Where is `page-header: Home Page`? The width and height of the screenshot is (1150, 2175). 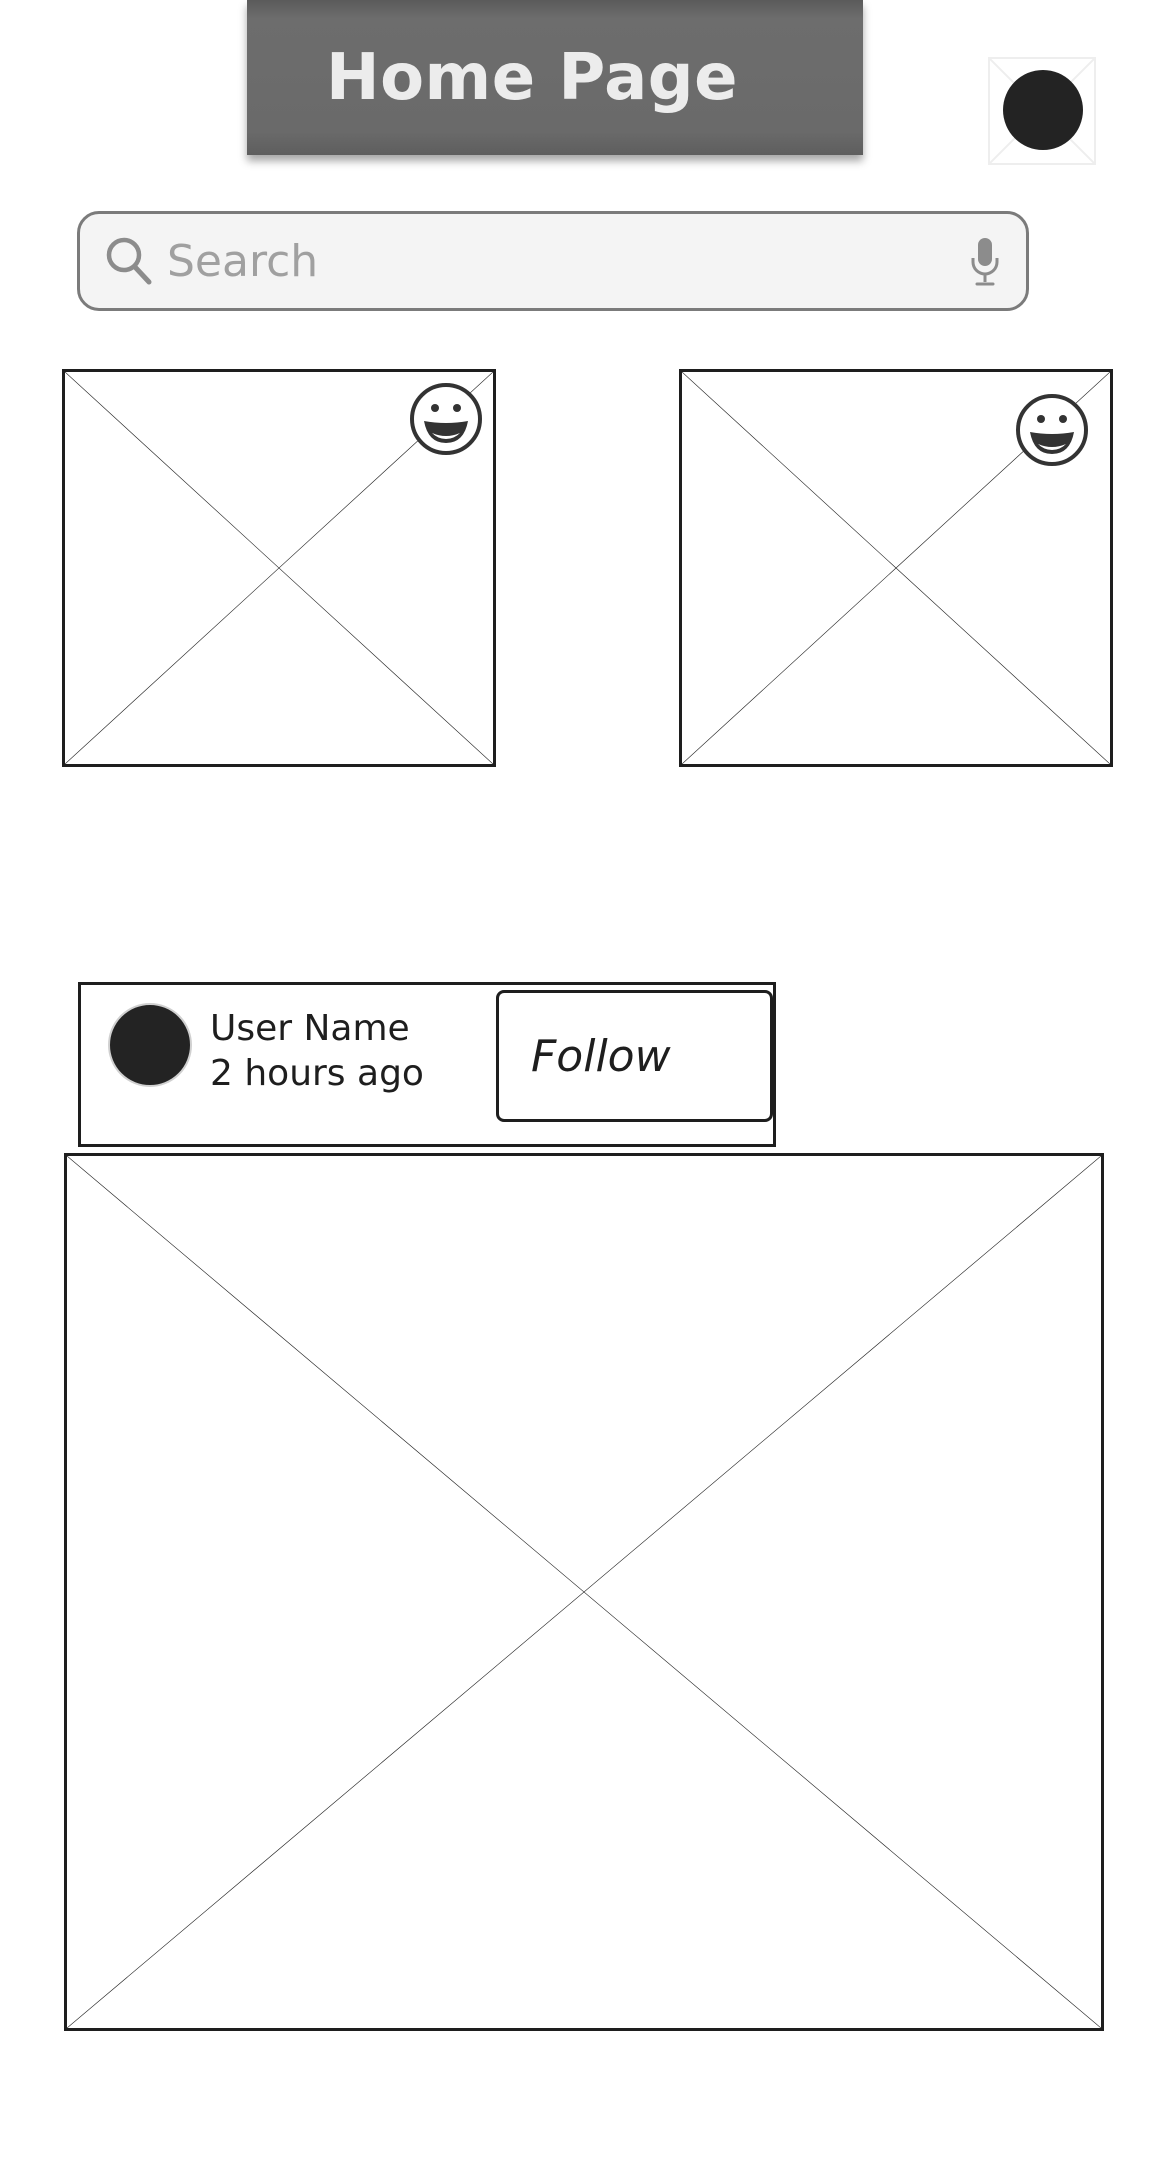 page-header: Home Page is located at coordinates (555, 77).